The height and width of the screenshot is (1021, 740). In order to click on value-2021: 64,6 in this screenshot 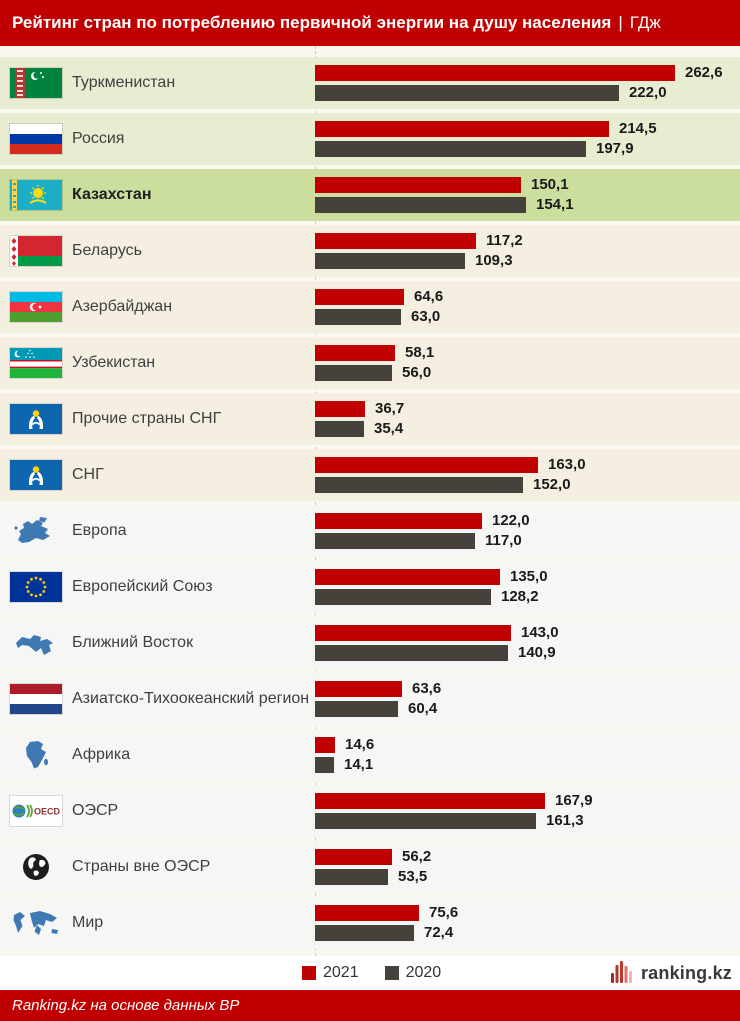, I will do `click(429, 296)`.